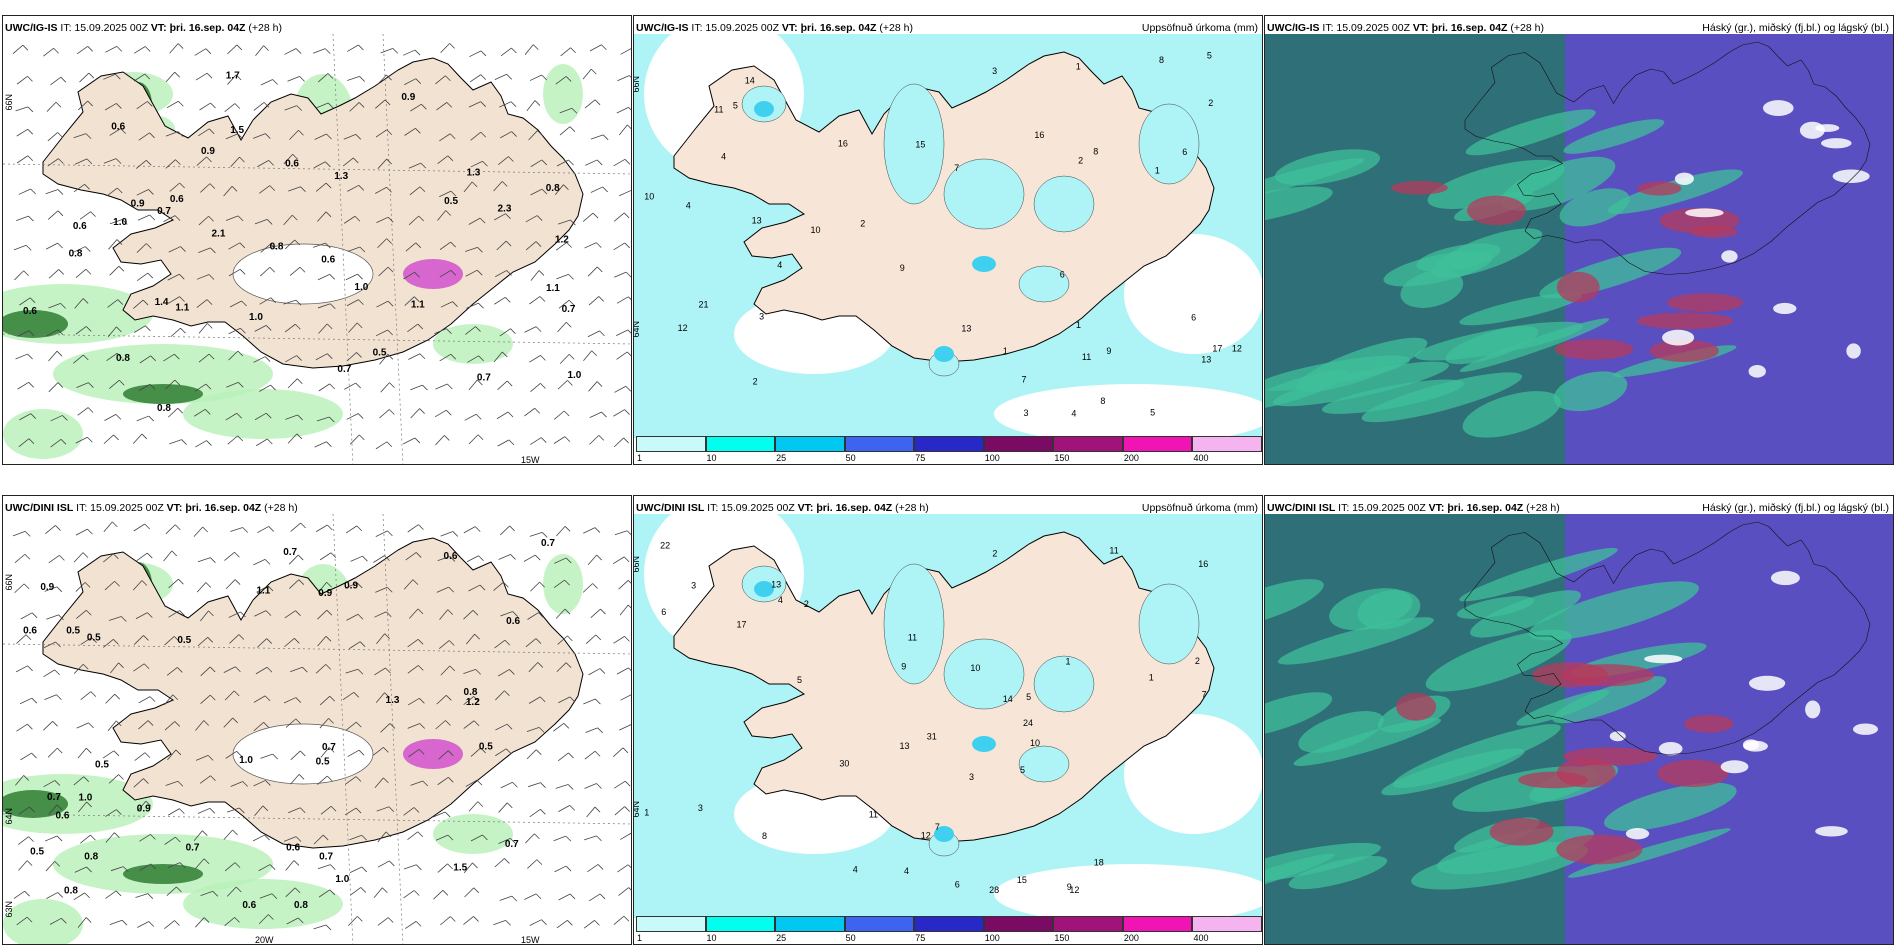 The height and width of the screenshot is (950, 1900). I want to click on precip-value-label: 17, so click(1217, 348).